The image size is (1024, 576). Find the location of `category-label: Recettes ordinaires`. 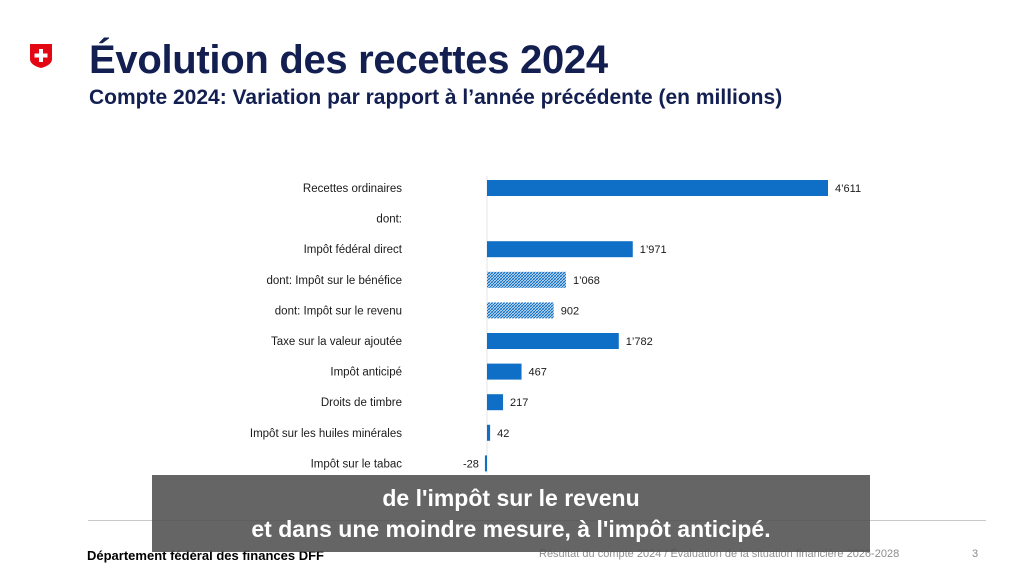

category-label: Recettes ordinaires is located at coordinates (352, 189).